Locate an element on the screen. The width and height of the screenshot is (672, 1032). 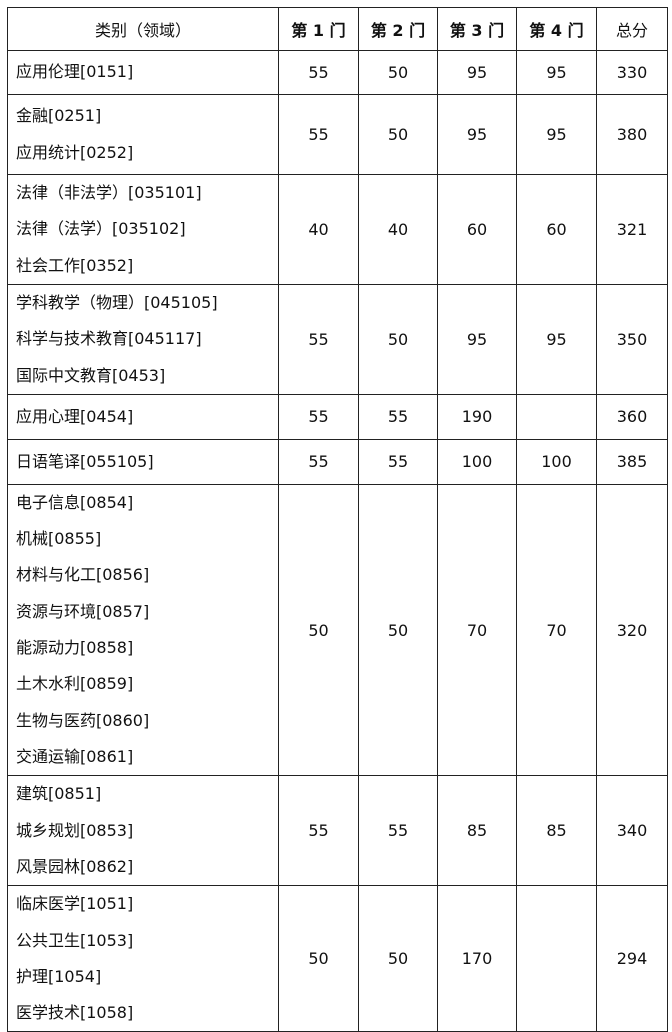
category-cell: 法律（非法学）[035101] 法律（法学）[035102] 社会工作[0352] is located at coordinates (143, 229).